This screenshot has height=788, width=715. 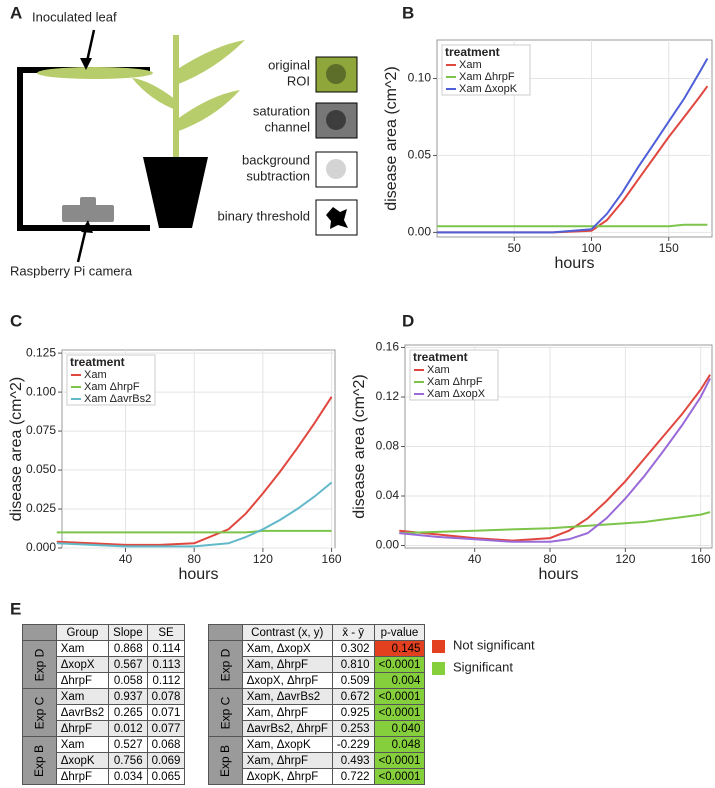 What do you see at coordinates (87, 226) in the screenshot?
I see `arrow-head` at bounding box center [87, 226].